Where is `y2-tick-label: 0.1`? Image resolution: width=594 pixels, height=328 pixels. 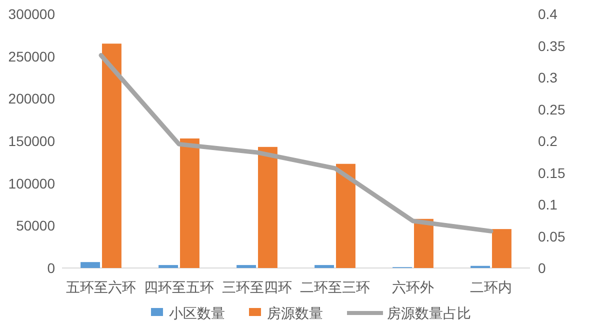 y2-tick-label: 0.1 is located at coordinates (548, 204).